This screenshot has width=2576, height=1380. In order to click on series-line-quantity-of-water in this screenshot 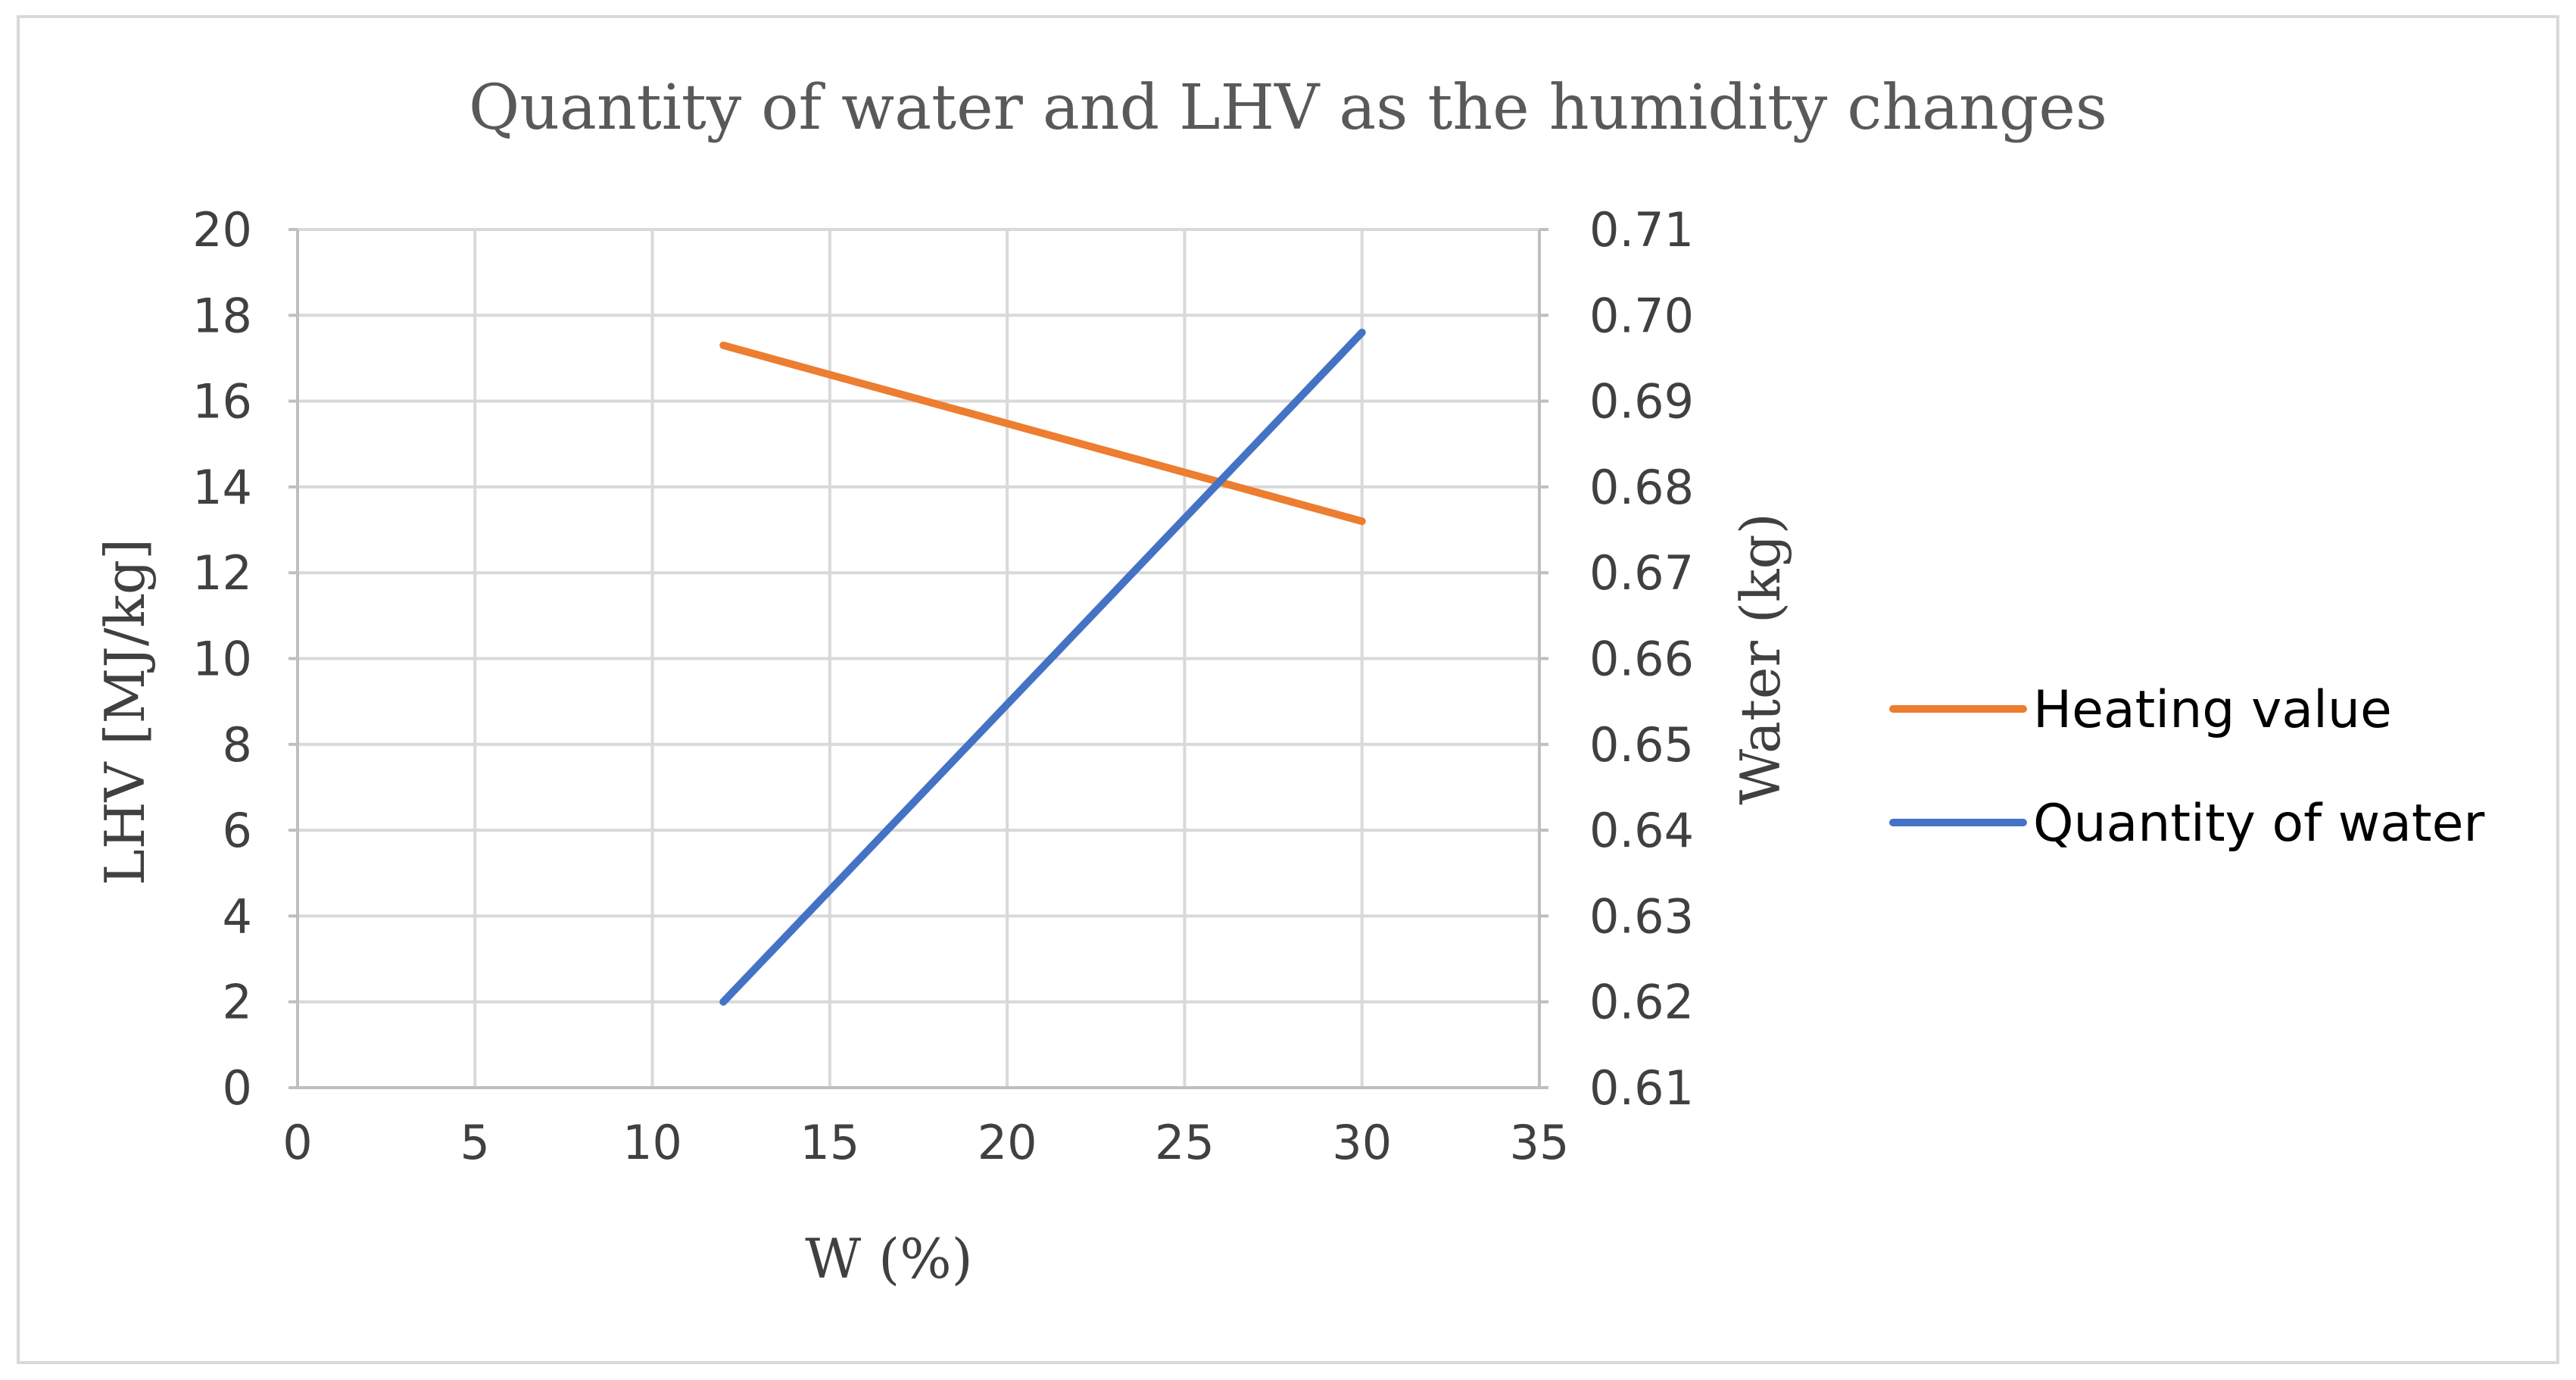, I will do `click(1042, 667)`.